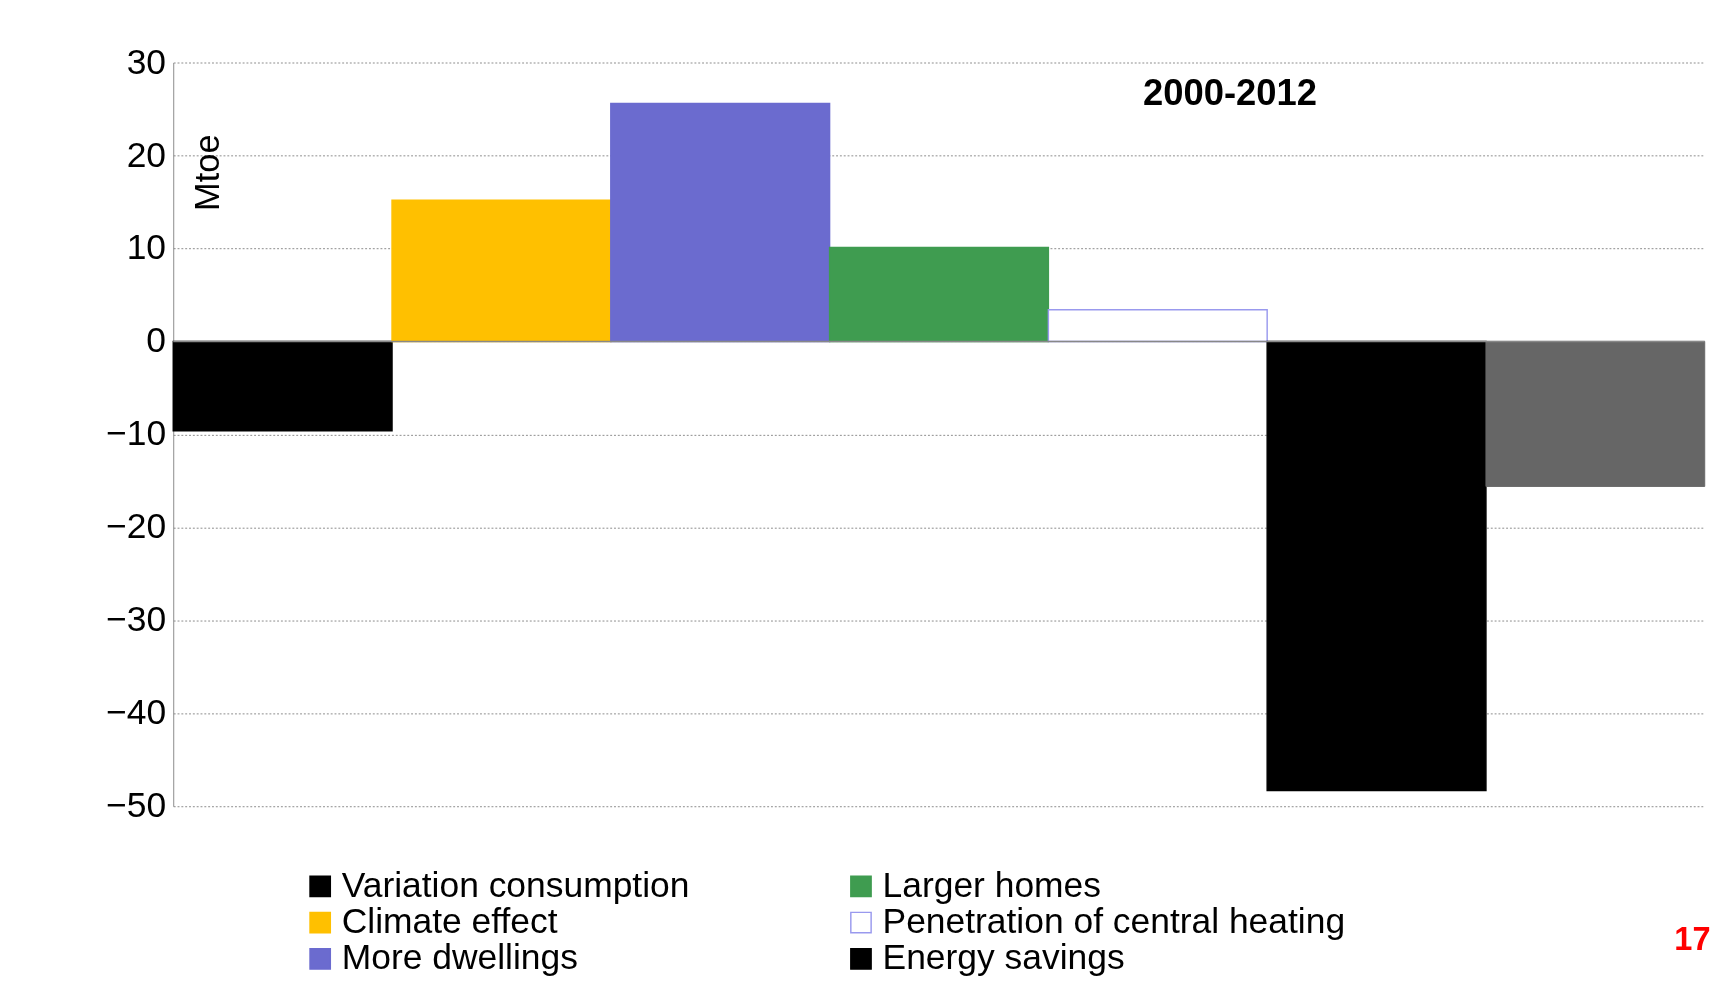 The width and height of the screenshot is (1721, 1005). I want to click on y-tick-label: −40, so click(136, 712).